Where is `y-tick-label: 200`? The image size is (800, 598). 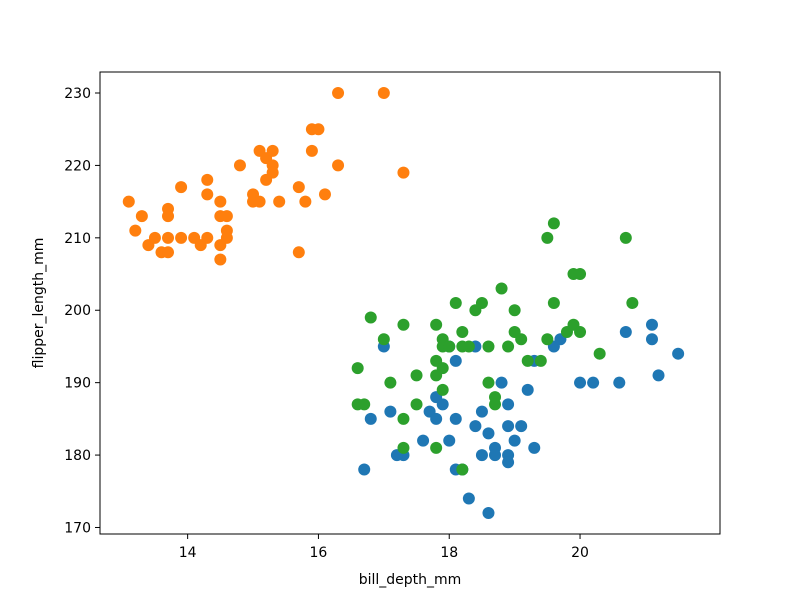
y-tick-label: 200 is located at coordinates (77, 311).